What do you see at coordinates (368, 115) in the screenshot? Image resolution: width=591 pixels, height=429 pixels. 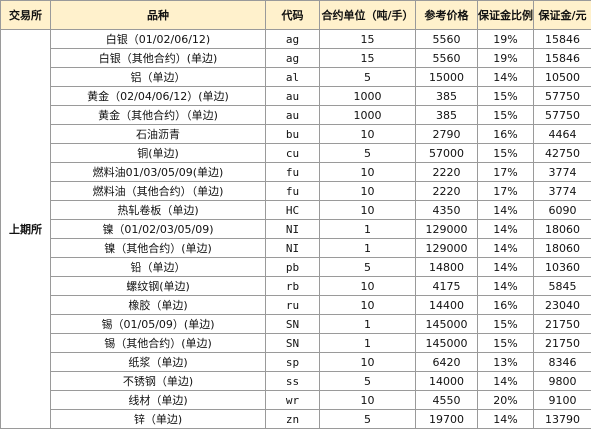 I see `unit-cell: 1000` at bounding box center [368, 115].